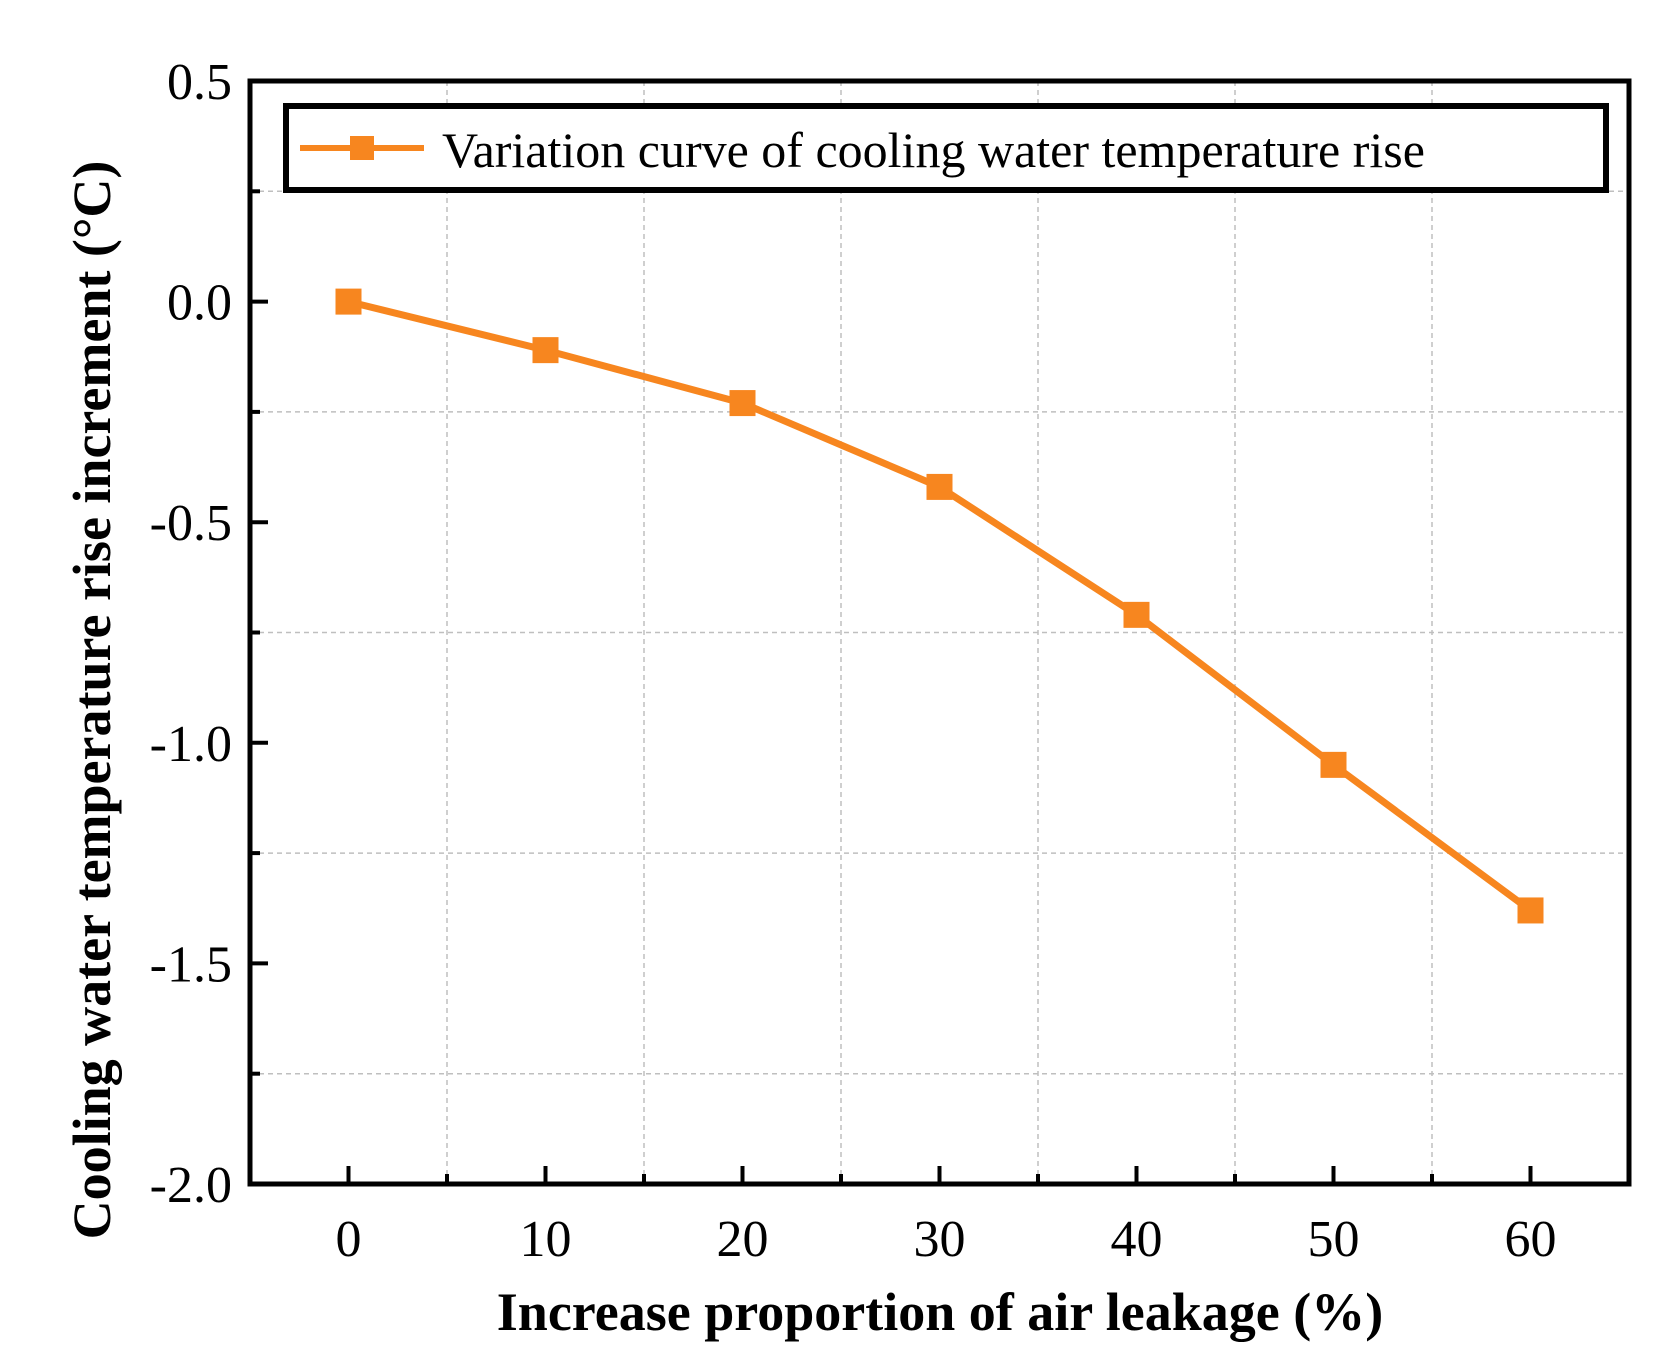 This screenshot has height=1362, width=1667. I want to click on x-tick-label: 10, so click(546, 1239).